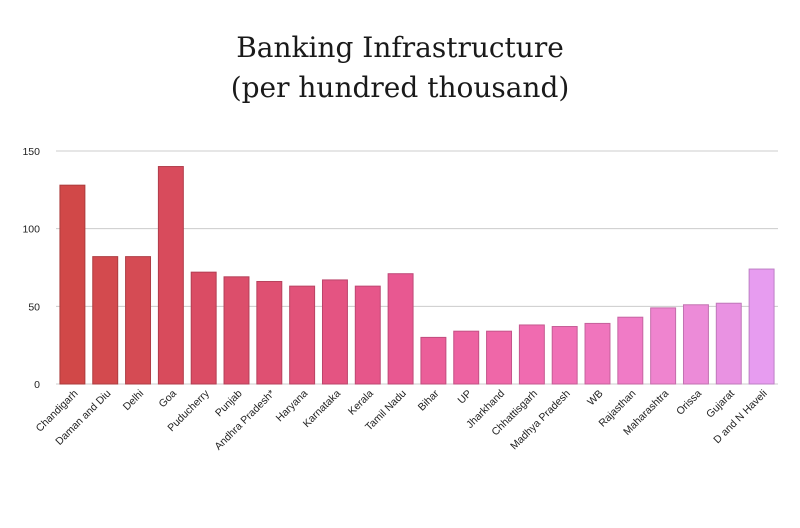 The width and height of the screenshot is (800, 528). What do you see at coordinates (400, 87) in the screenshot?
I see `chart-title-line-2: (per hundred thousand)` at bounding box center [400, 87].